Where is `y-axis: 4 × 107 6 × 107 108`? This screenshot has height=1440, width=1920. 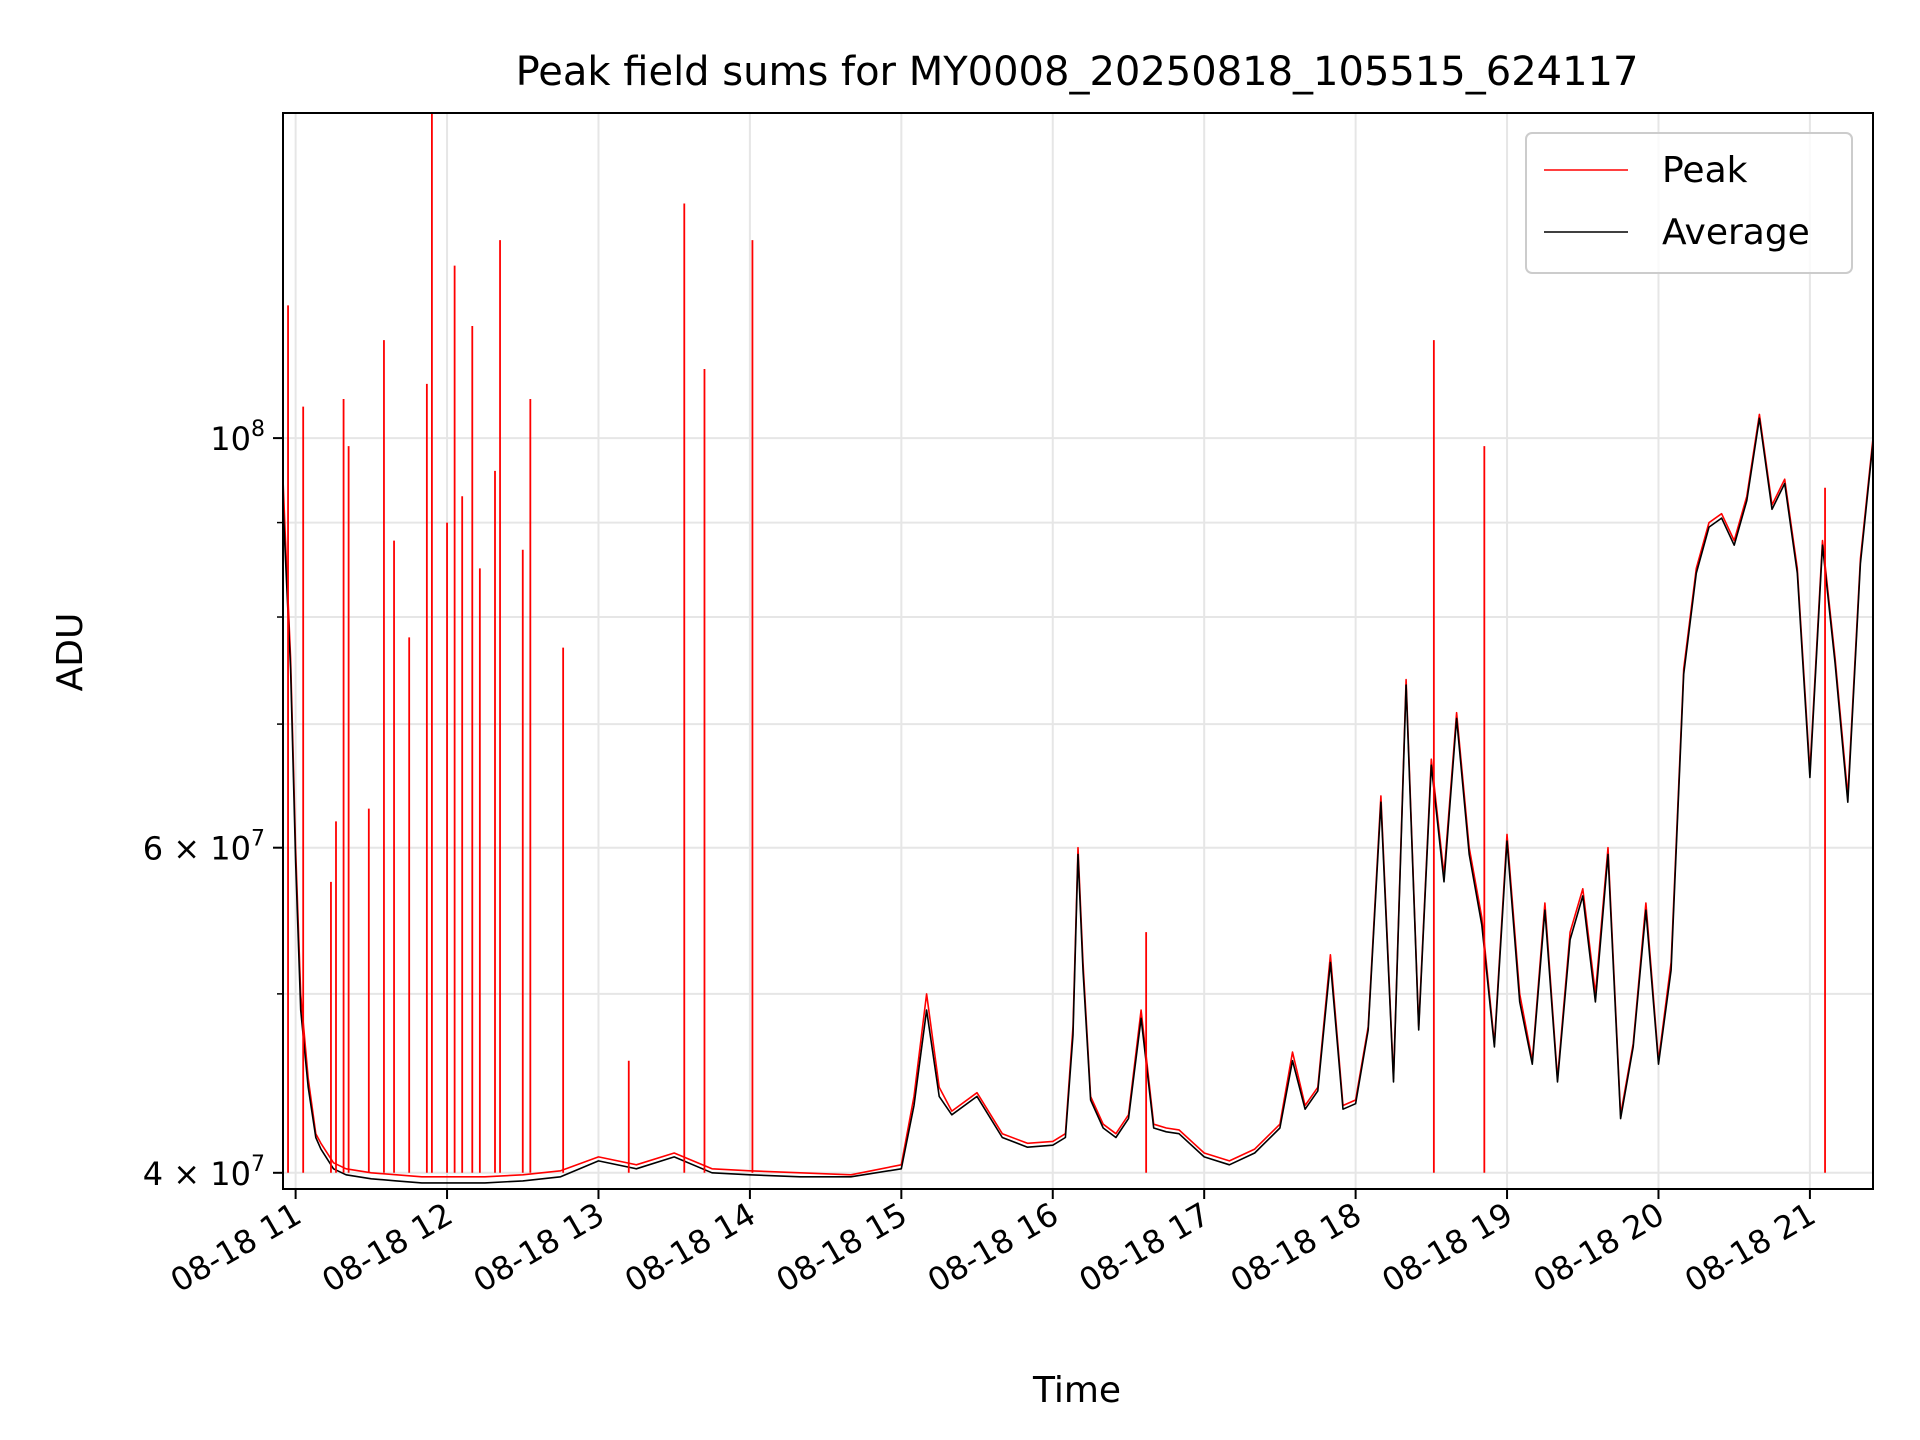 y-axis: 4 × 107 6 × 107 108 is located at coordinates (213, 805).